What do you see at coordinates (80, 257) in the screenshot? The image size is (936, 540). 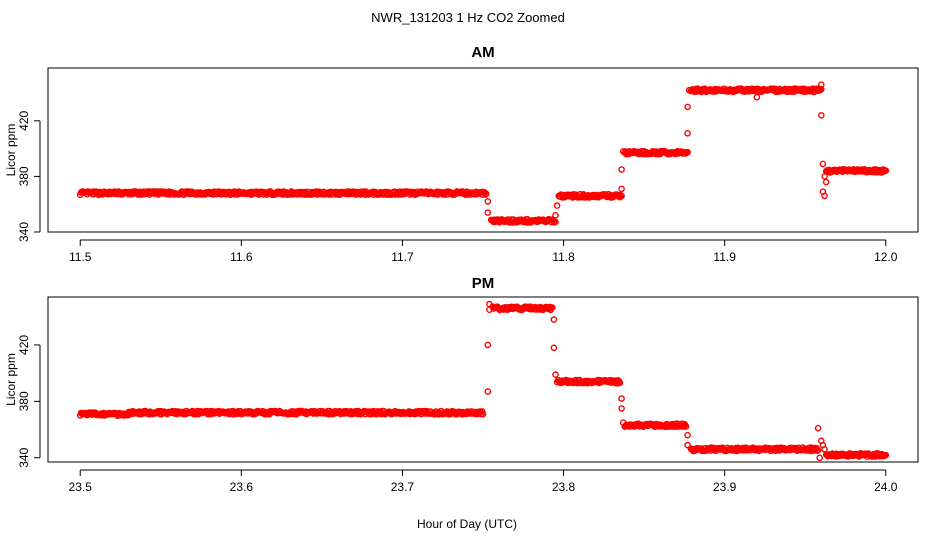 I see `x-tick-label: 11.5` at bounding box center [80, 257].